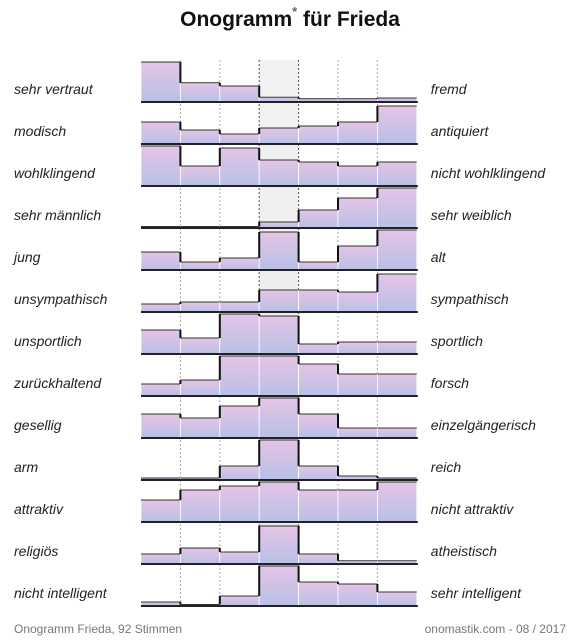 The height and width of the screenshot is (640, 580). Describe the element at coordinates (295, 11) in the screenshot. I see `chart-title-asterisk: *` at that location.